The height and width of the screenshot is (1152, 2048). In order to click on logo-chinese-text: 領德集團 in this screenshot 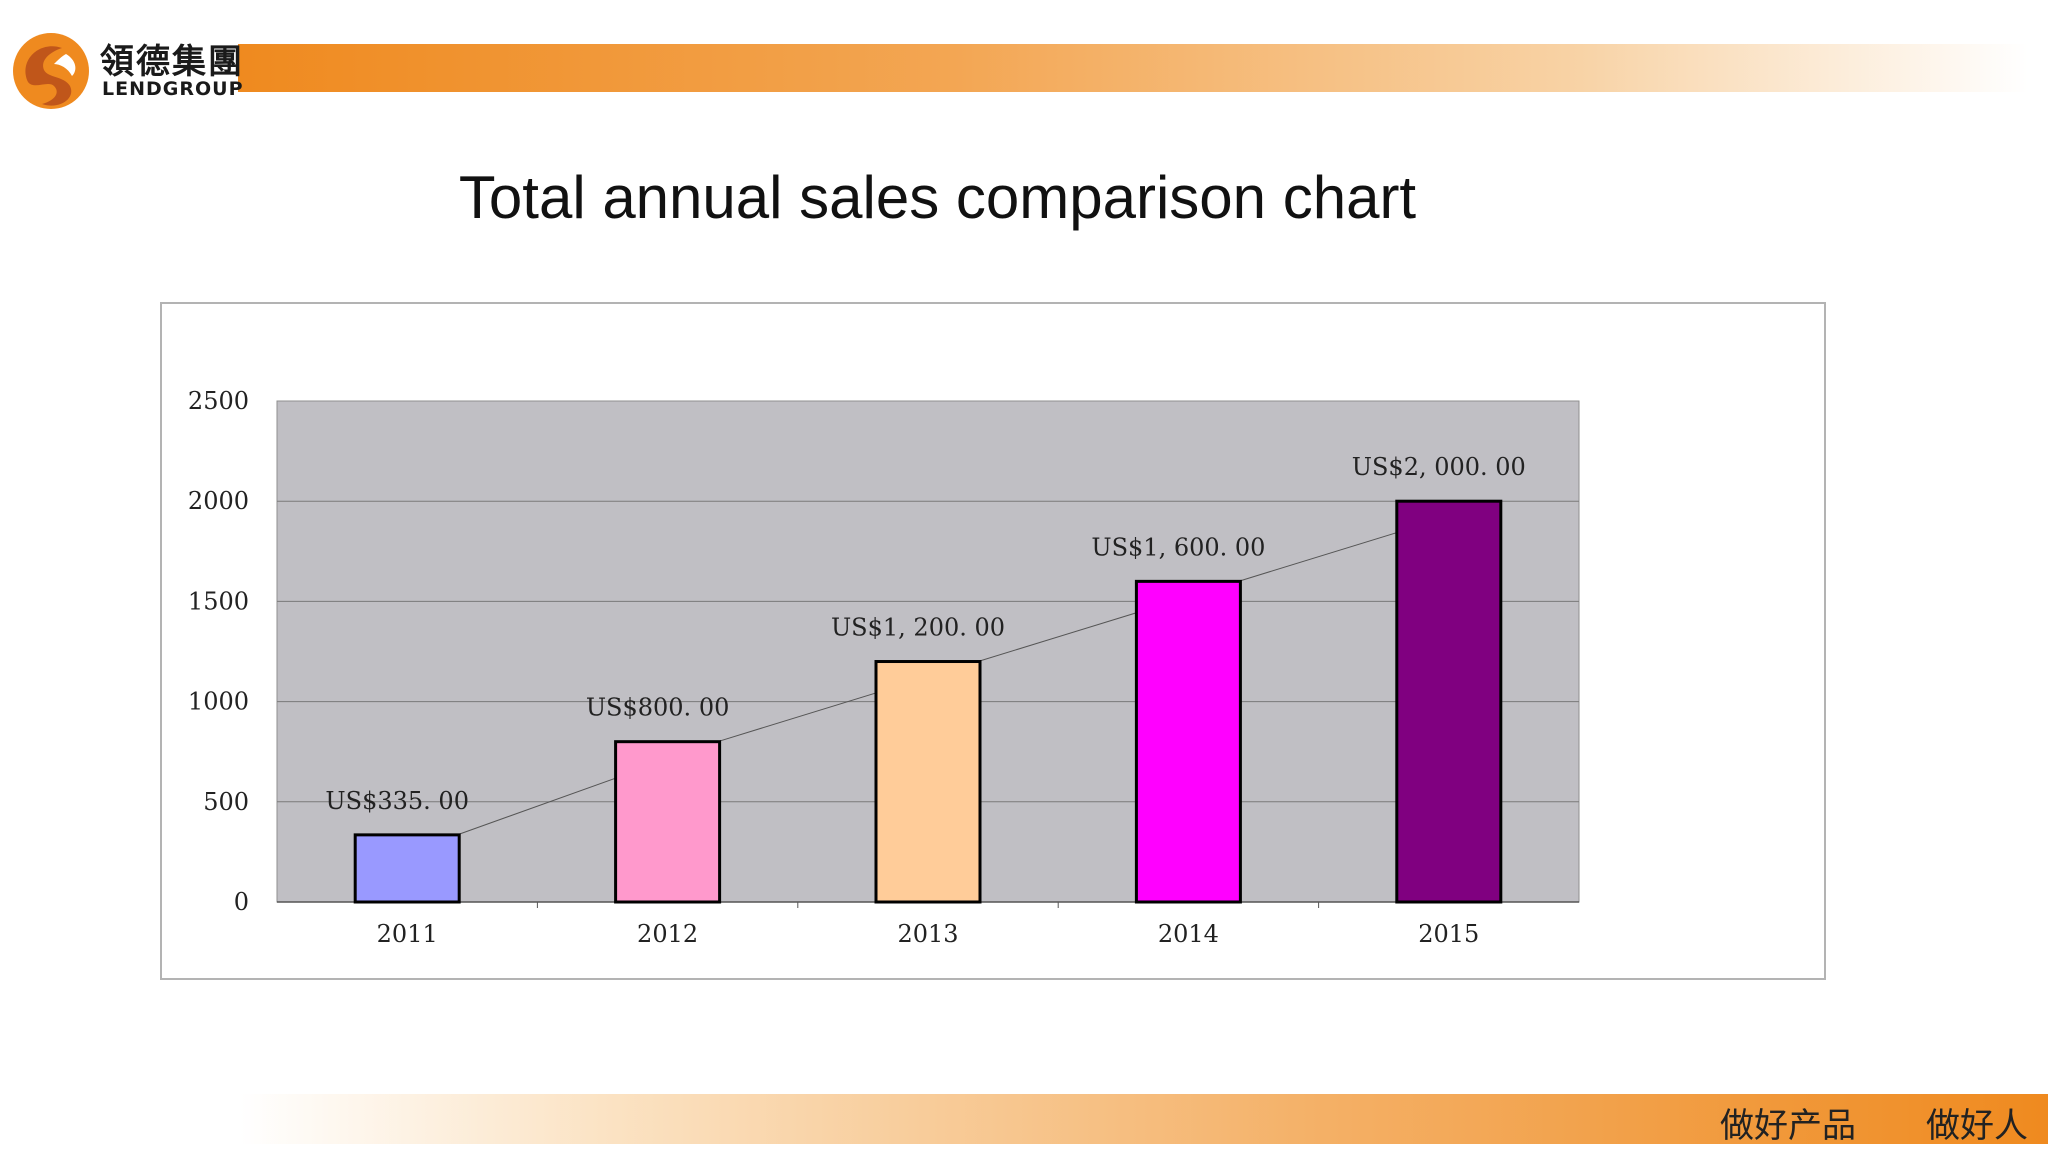, I will do `click(172, 62)`.